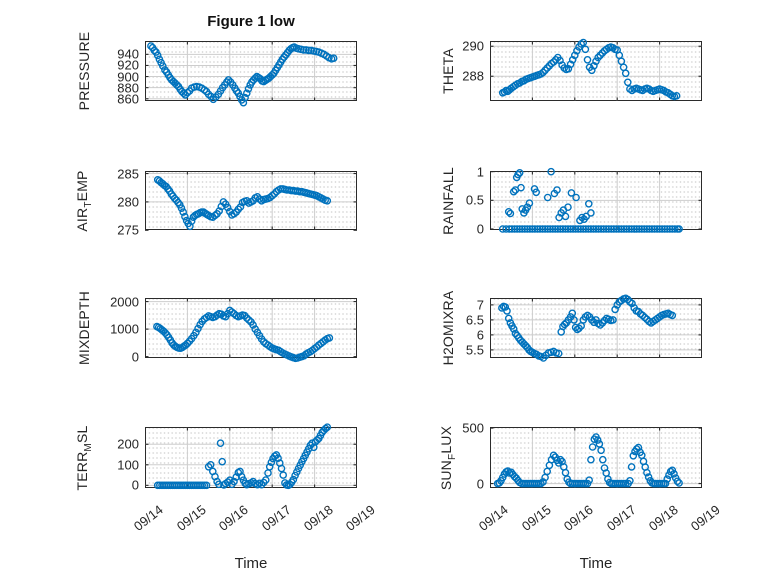  Describe the element at coordinates (446, 474) in the screenshot. I see `y-axis-label-text: SUN` at that location.